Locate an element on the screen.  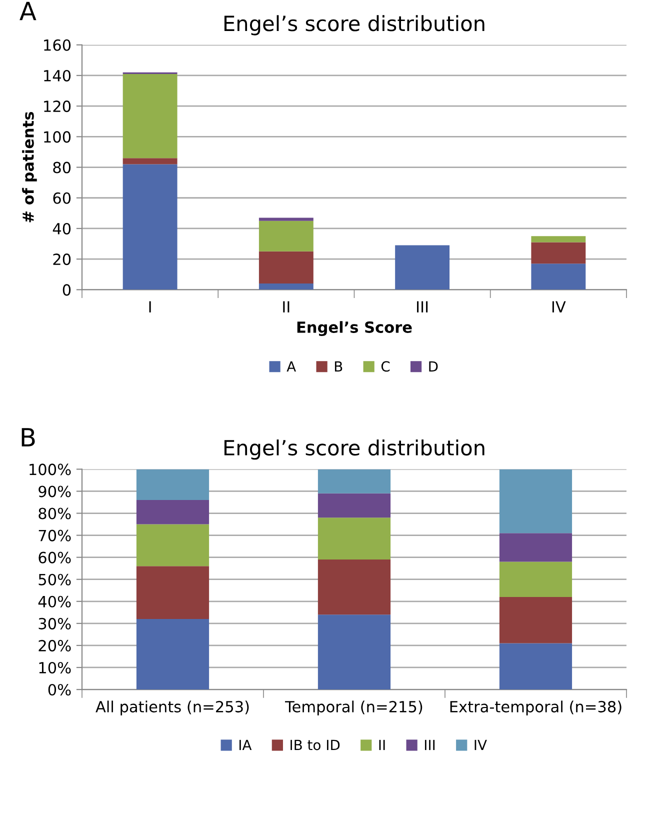
x-tick-label: II is located at coordinates (286, 306).